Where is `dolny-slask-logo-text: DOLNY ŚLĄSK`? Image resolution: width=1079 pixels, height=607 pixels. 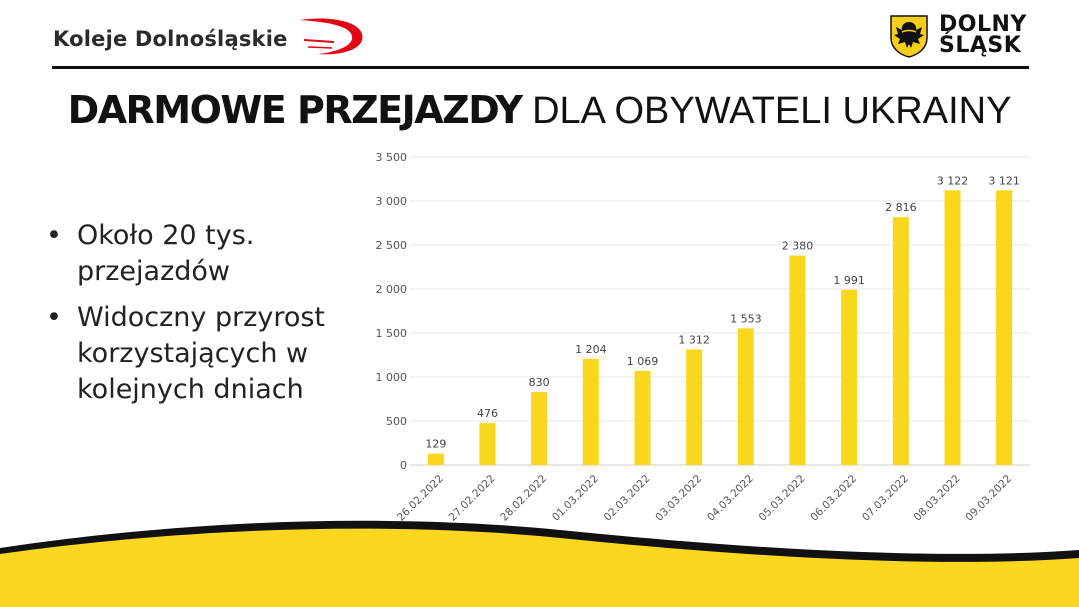 dolny-slask-logo-text: DOLNY ŚLĄSK is located at coordinates (983, 35).